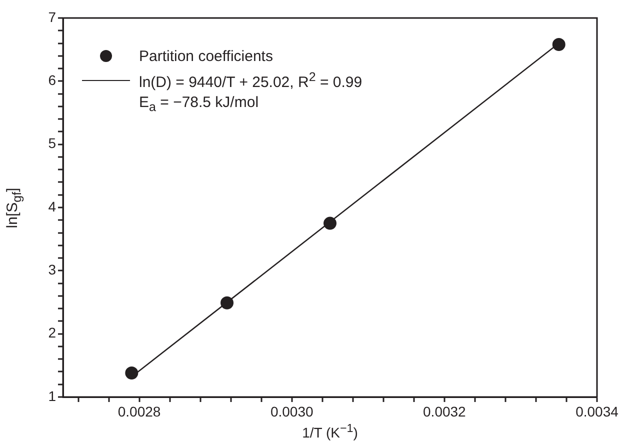 This screenshot has height=446, width=638. Describe the element at coordinates (330, 431) in the screenshot. I see `x-axis-title: 1/T (K$^{−1}$)` at that location.